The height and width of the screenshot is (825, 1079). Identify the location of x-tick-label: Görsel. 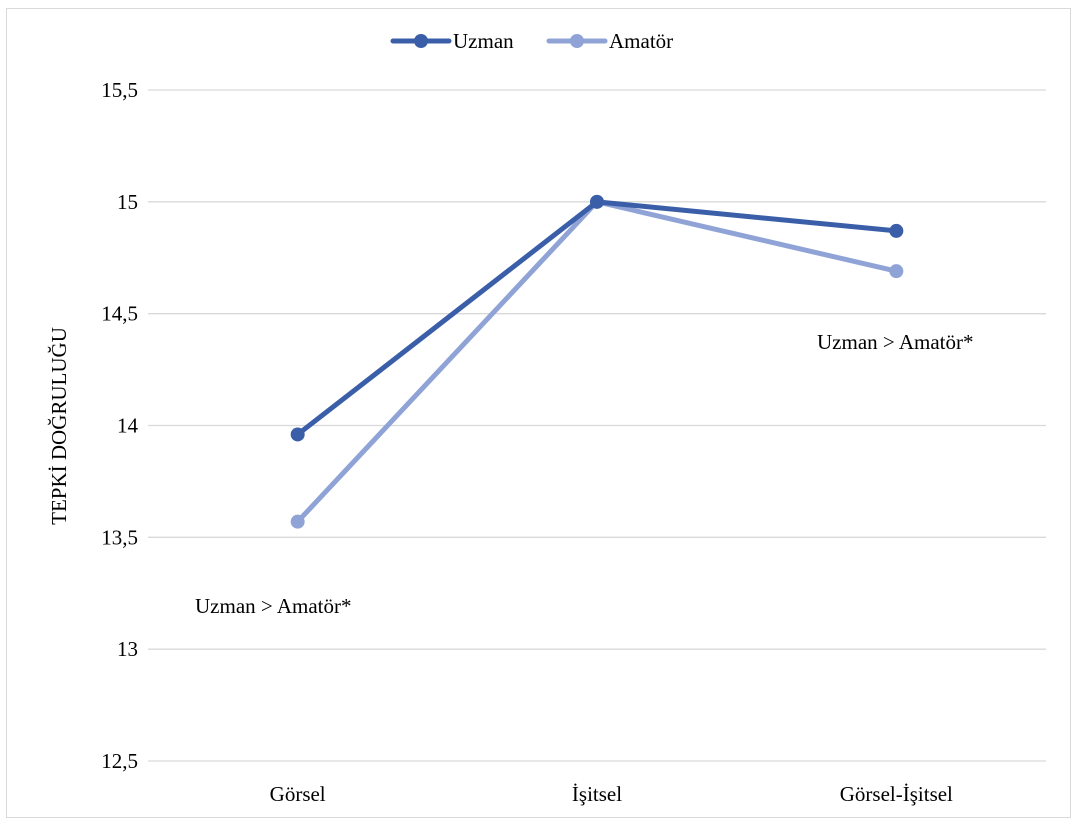
(298, 794).